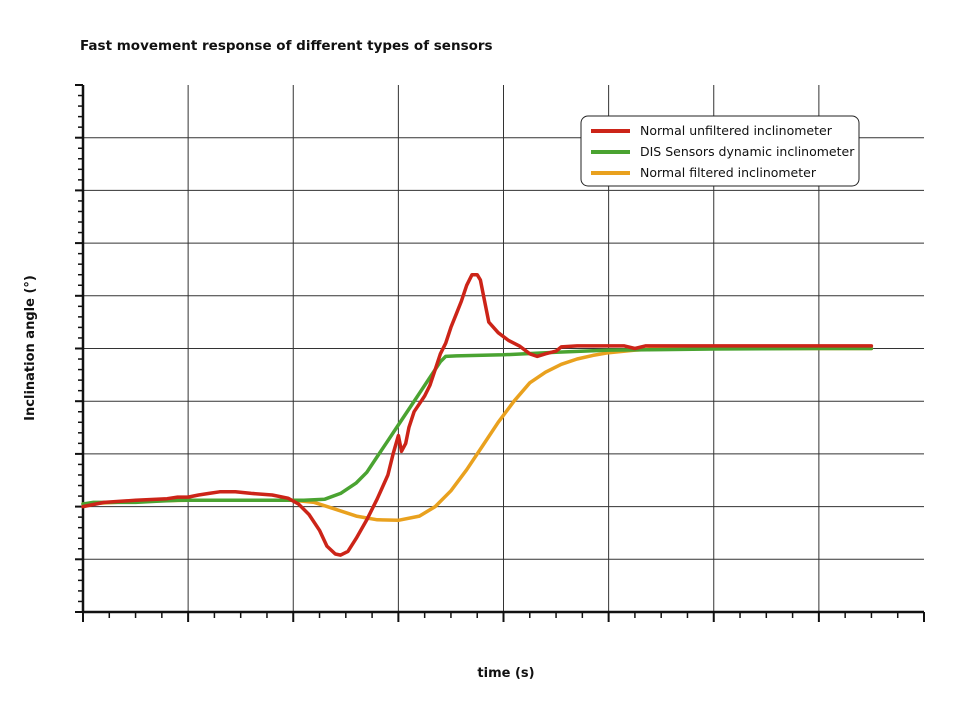 The width and height of the screenshot is (960, 720). Describe the element at coordinates (736, 130) in the screenshot. I see `legend-label-unfiltered: Normal unfiltered inclinometer` at that location.